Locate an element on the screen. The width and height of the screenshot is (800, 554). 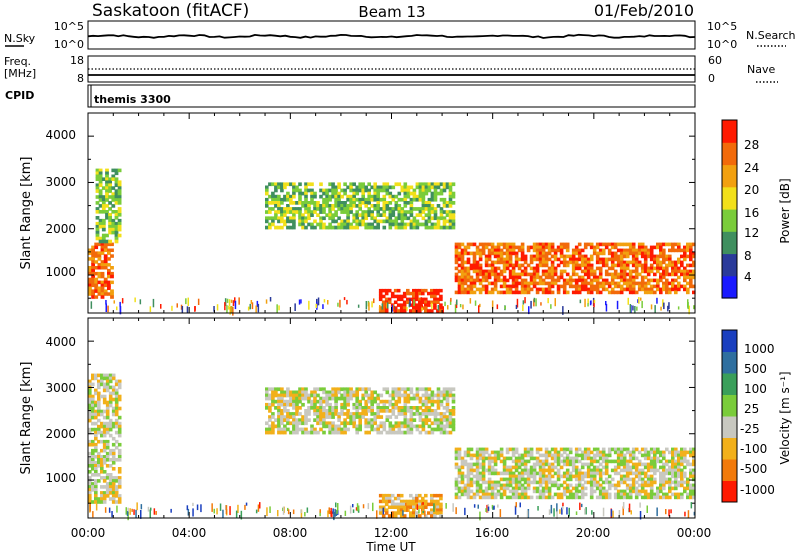
velocity-clutter is located at coordinates (403, 513).